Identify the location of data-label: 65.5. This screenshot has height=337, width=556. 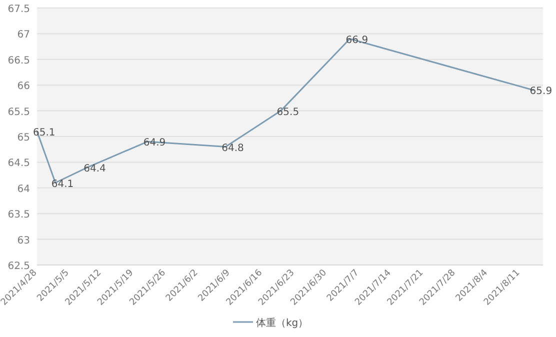
(288, 112).